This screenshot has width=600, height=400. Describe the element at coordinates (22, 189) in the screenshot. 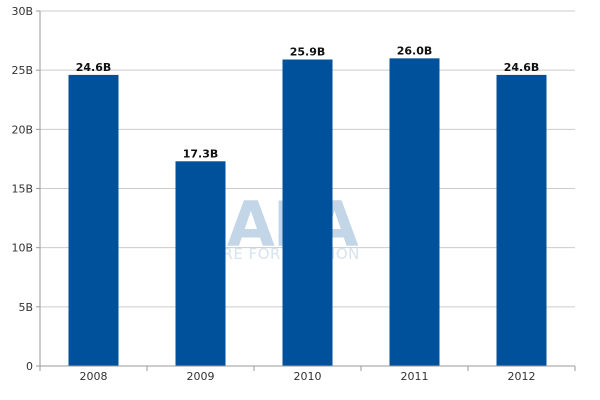

I see `y-tick-label: 15B` at that location.